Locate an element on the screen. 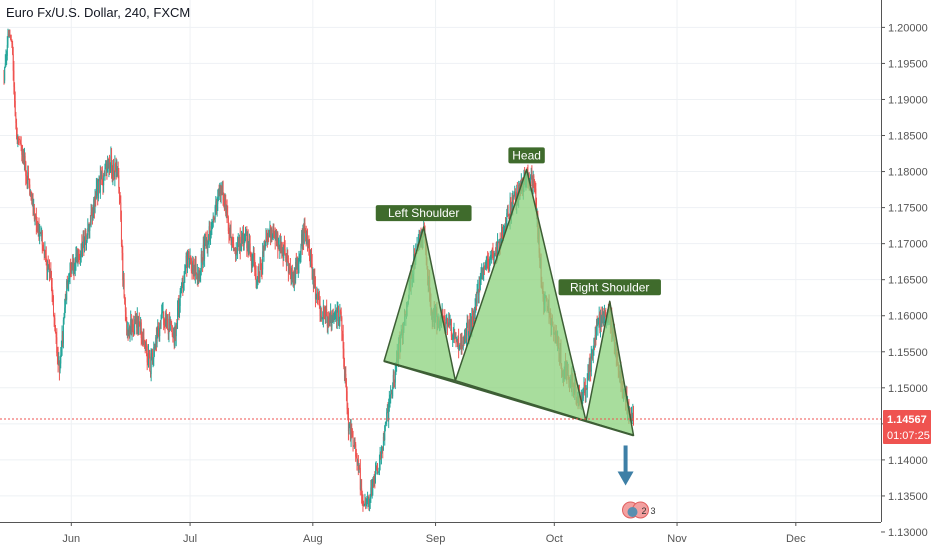 The height and width of the screenshot is (550, 932). target-arrow is located at coordinates (625, 465).